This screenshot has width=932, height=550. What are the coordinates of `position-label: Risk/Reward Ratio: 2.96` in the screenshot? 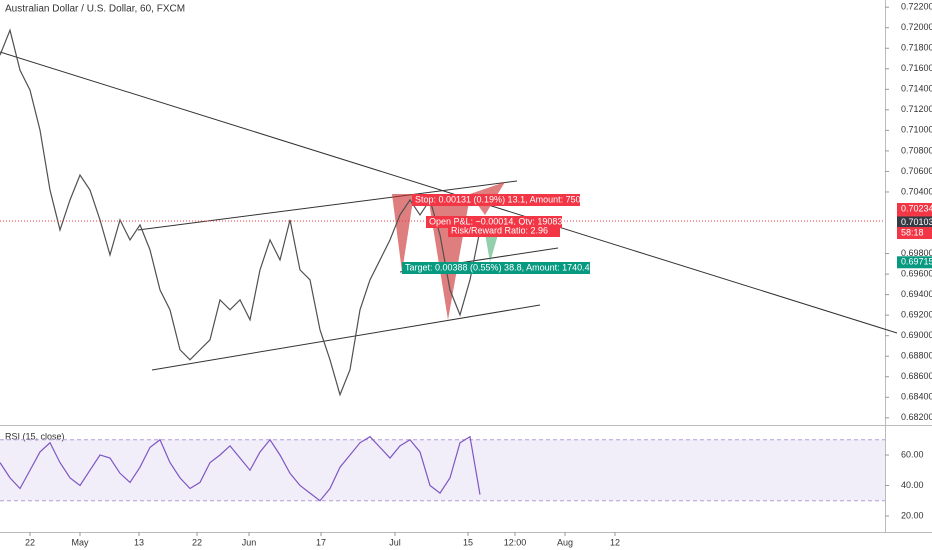 It's located at (499, 230).